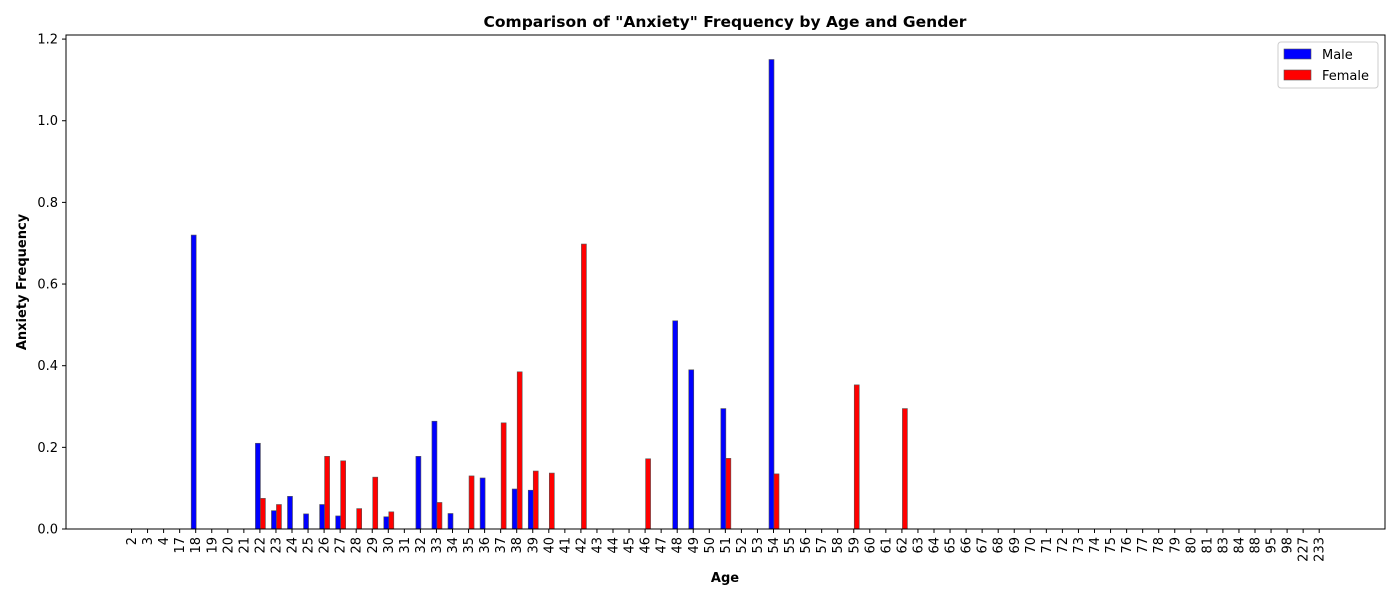  Describe the element at coordinates (1239, 545) in the screenshot. I see `x-tick-label: 84` at that location.